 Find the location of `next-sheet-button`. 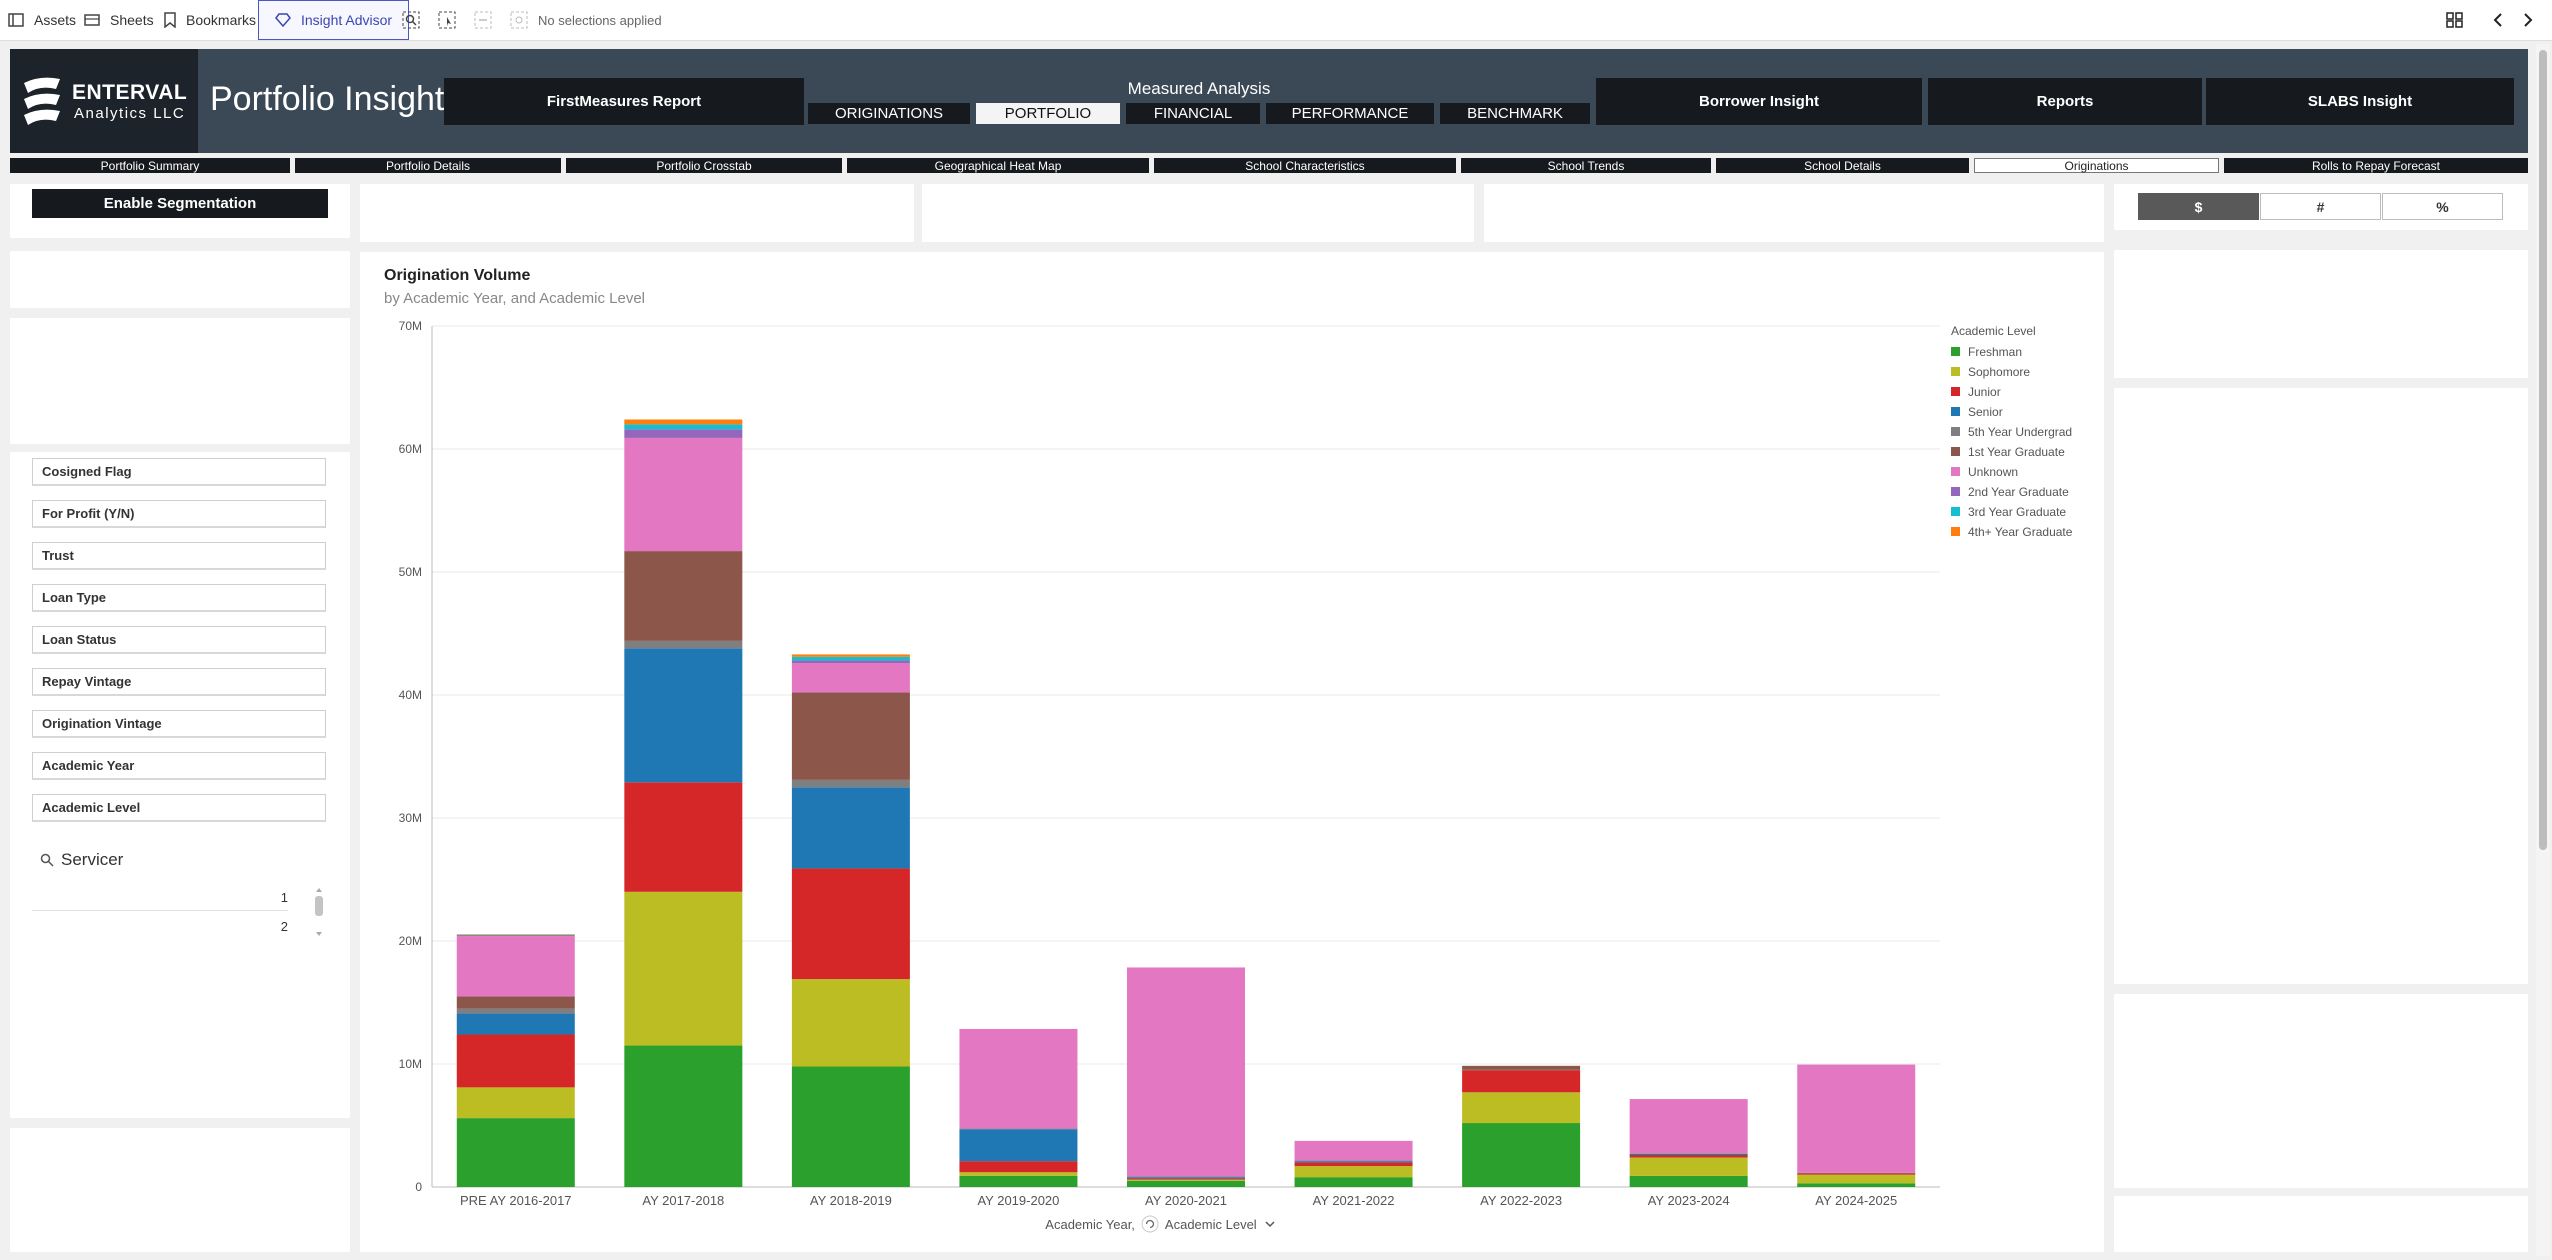

next-sheet-button is located at coordinates (2533, 20).